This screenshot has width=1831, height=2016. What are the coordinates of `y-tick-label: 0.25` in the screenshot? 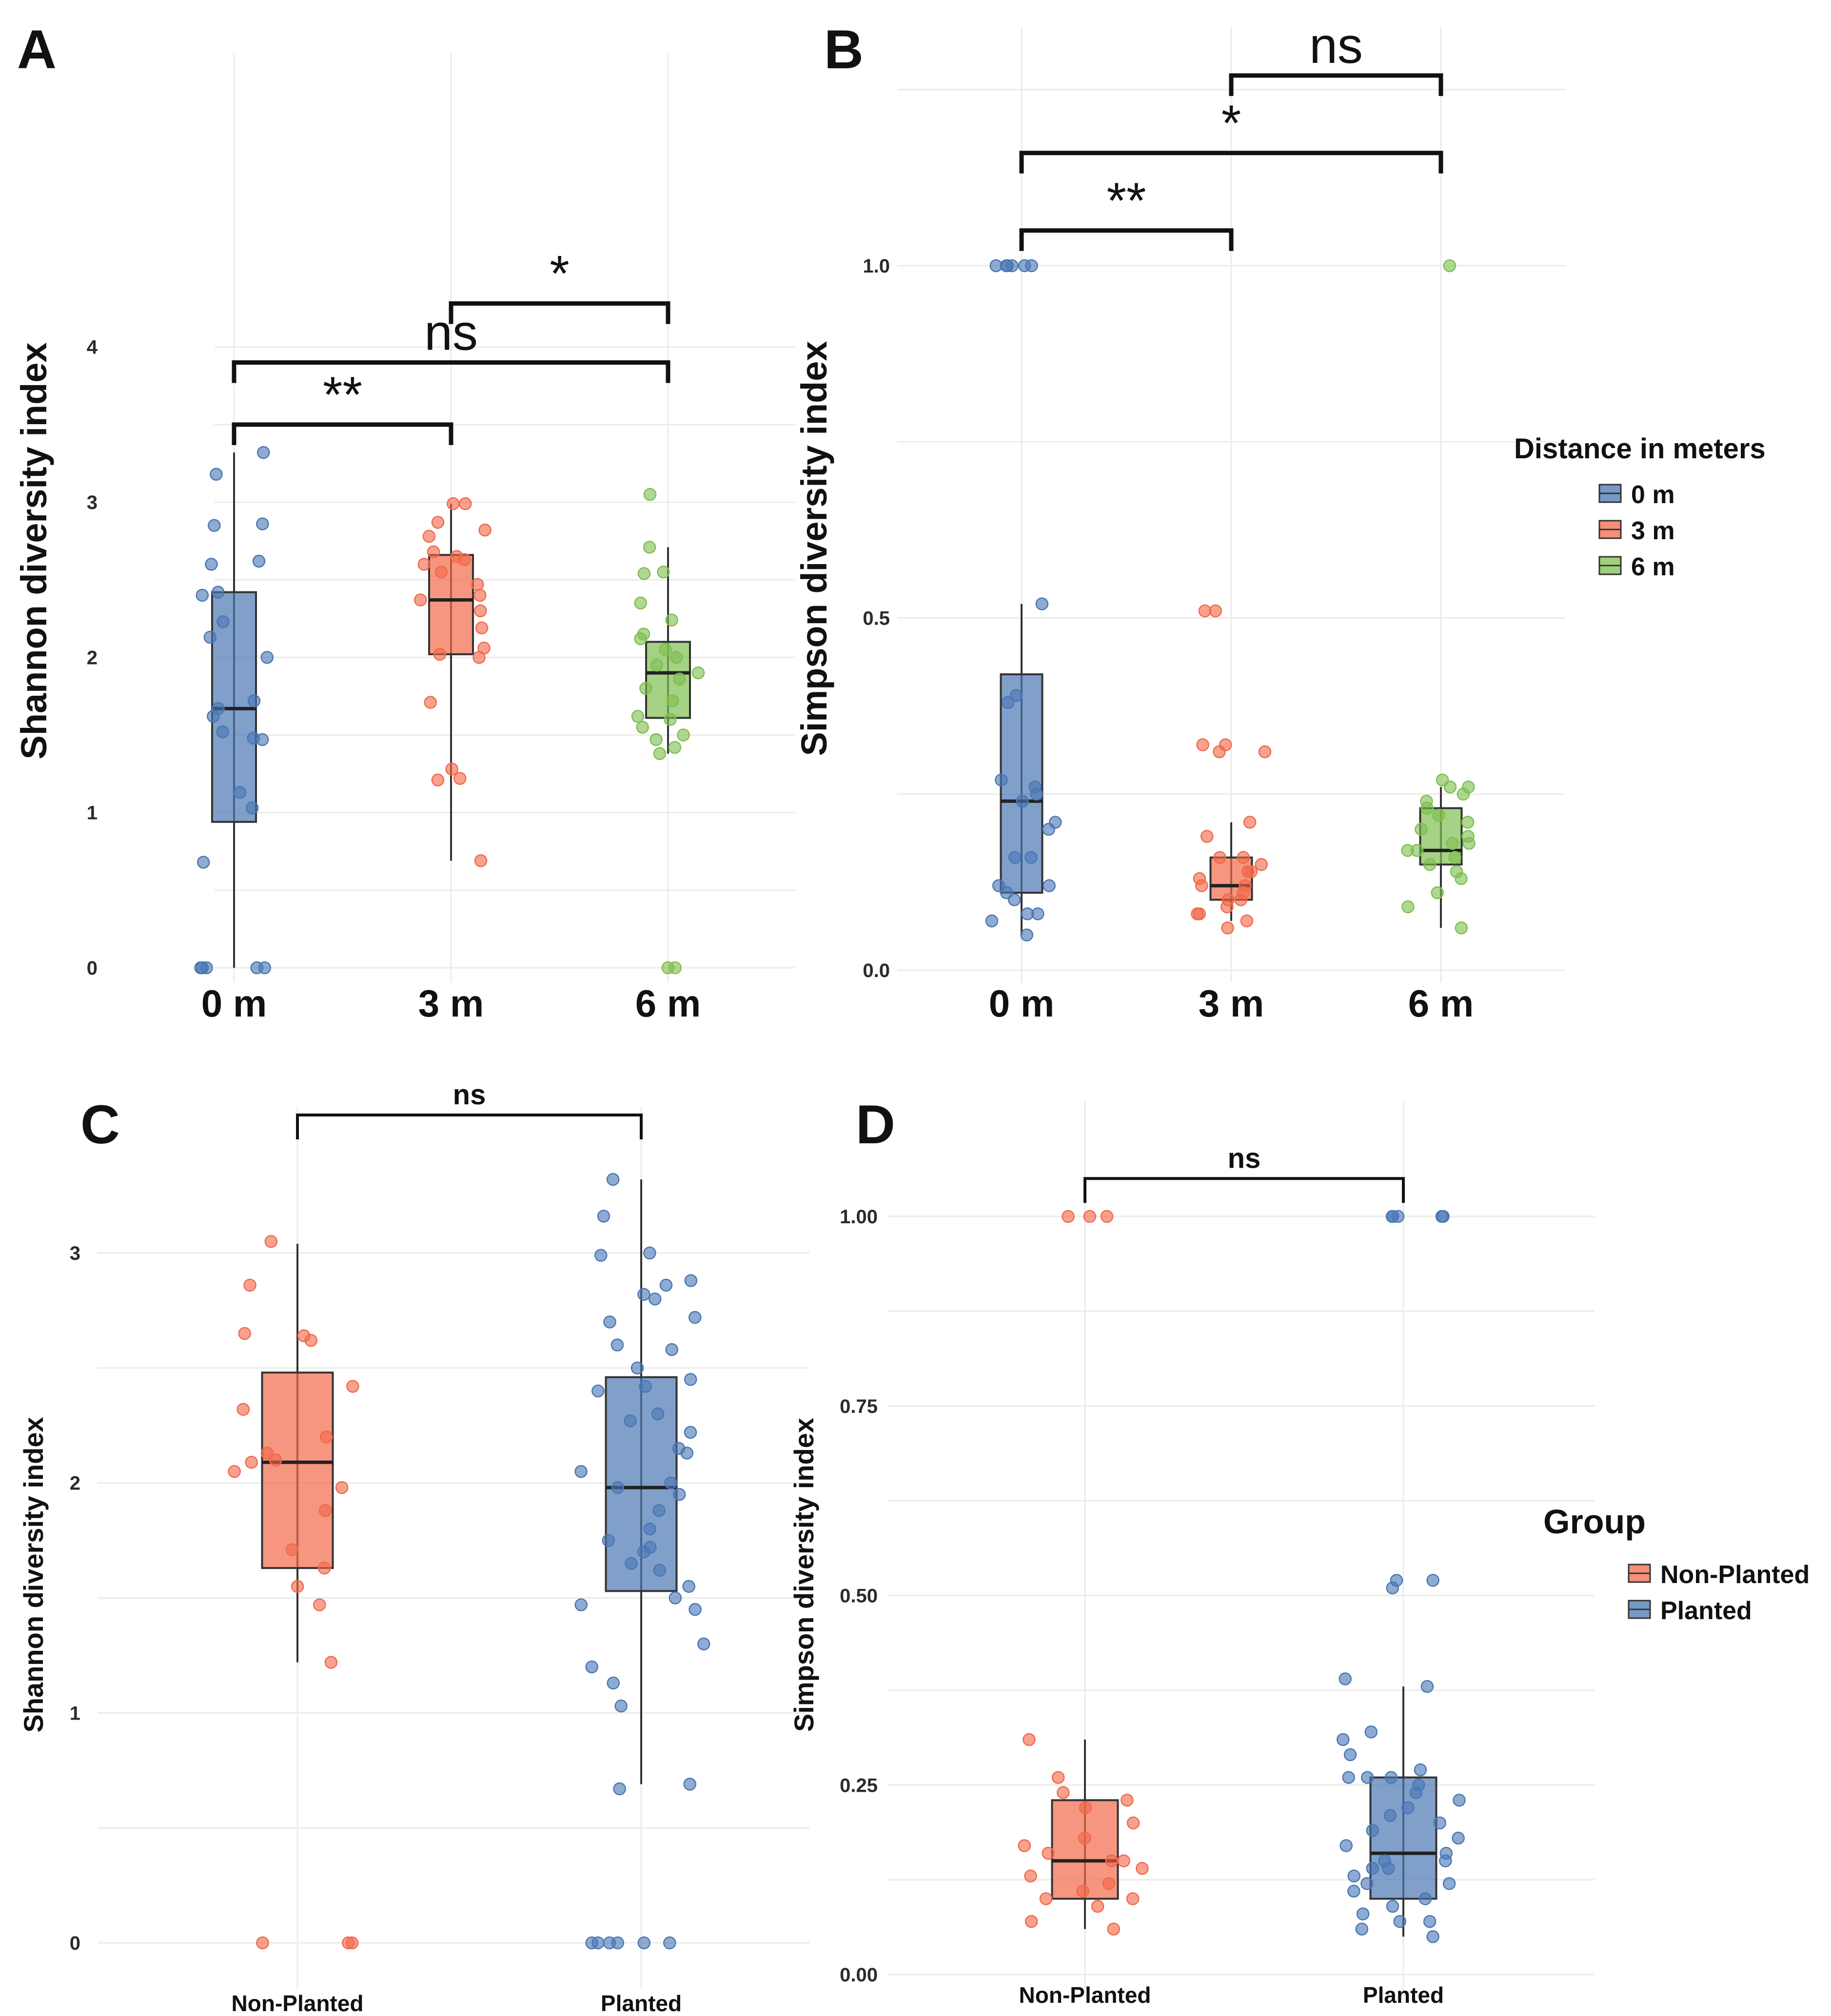 It's located at (859, 1785).